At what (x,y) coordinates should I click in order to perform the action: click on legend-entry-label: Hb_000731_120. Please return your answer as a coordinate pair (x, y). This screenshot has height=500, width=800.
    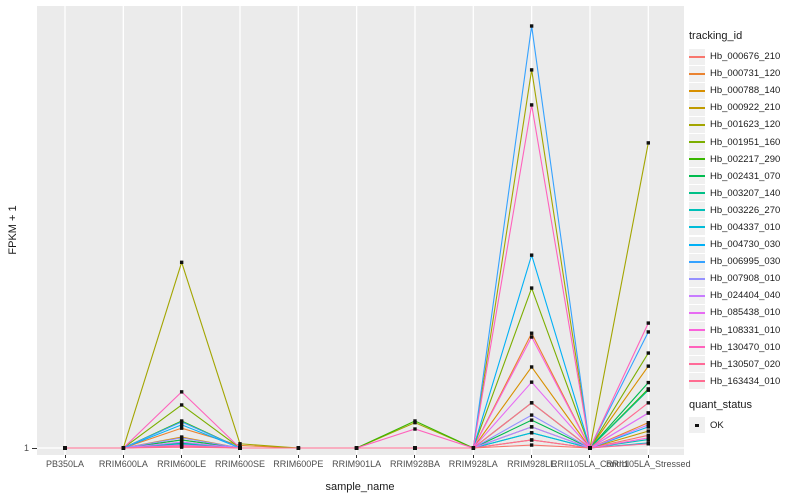
    Looking at the image, I should click on (745, 74).